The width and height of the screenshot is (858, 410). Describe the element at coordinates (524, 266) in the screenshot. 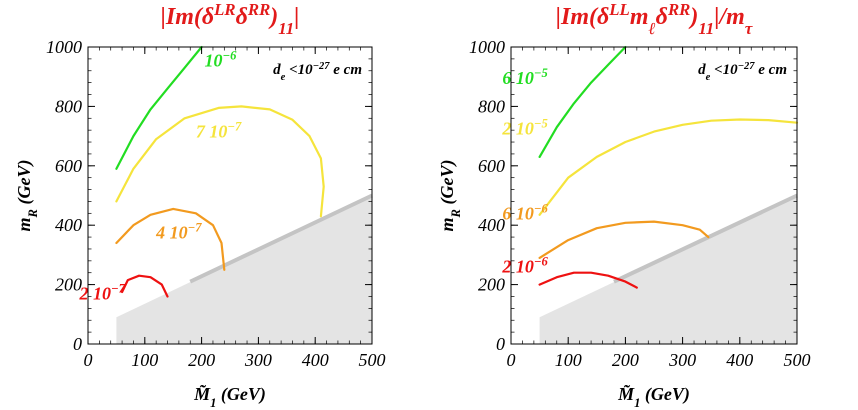

I see `contour-label-3: 2 10−6` at that location.